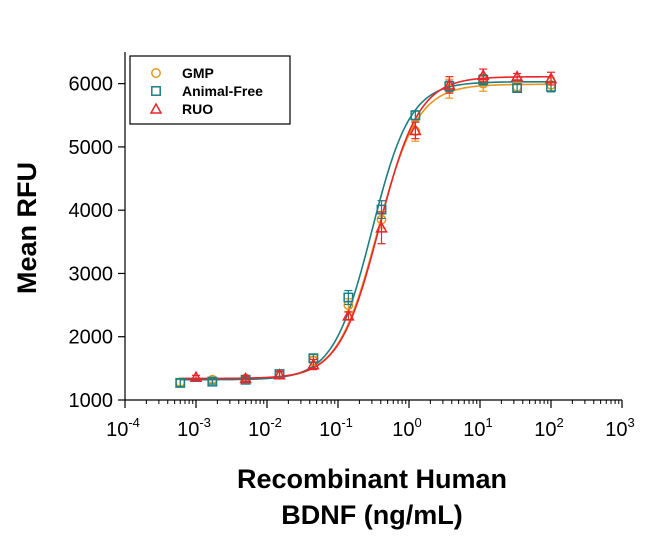 The width and height of the screenshot is (650, 540). I want to click on x-tick-label: 10², so click(548, 428).